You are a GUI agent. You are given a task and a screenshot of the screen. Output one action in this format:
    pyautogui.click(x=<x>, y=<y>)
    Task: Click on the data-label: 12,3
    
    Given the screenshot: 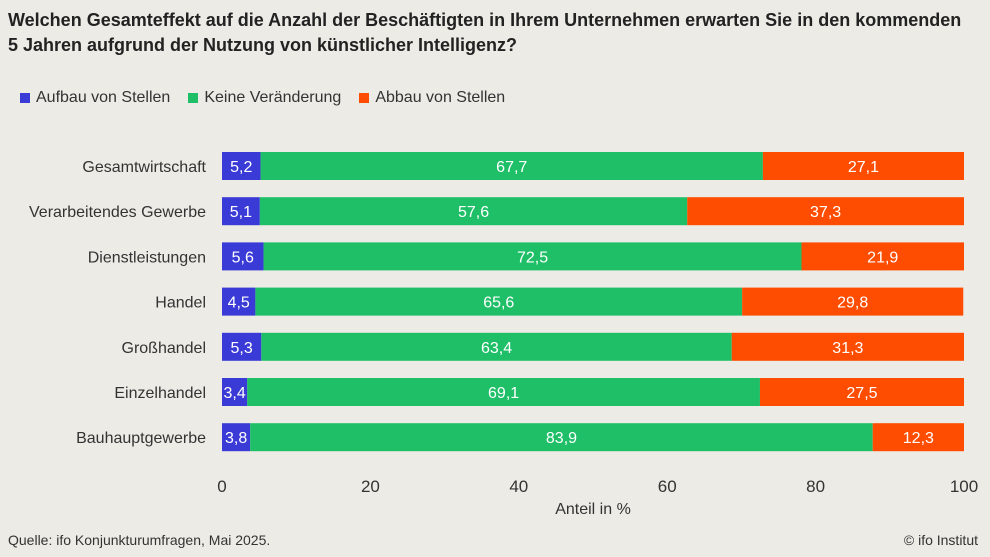 What is the action you would take?
    pyautogui.click(x=918, y=438)
    